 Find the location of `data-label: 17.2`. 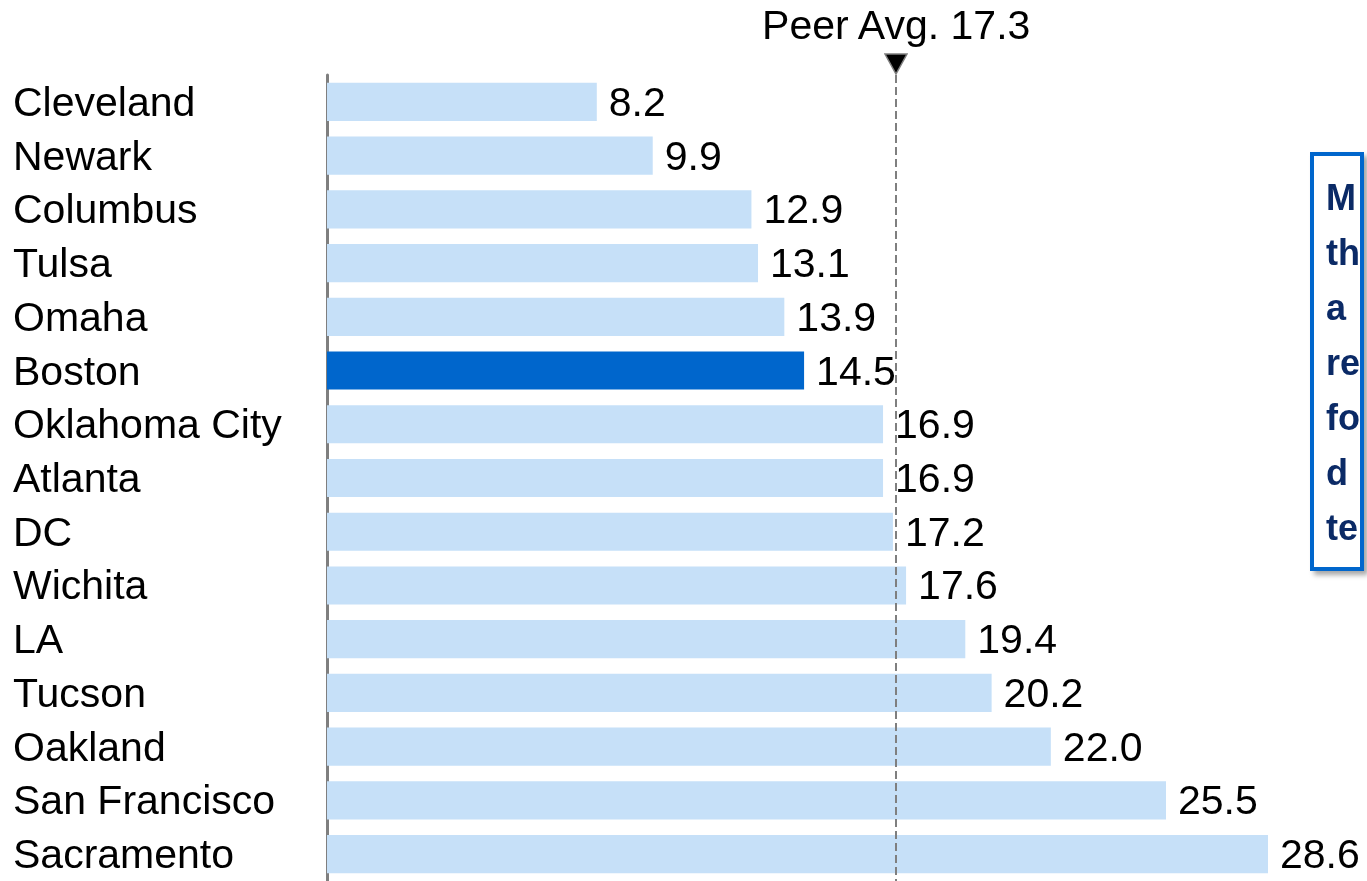

data-label: 17.2 is located at coordinates (944, 531).